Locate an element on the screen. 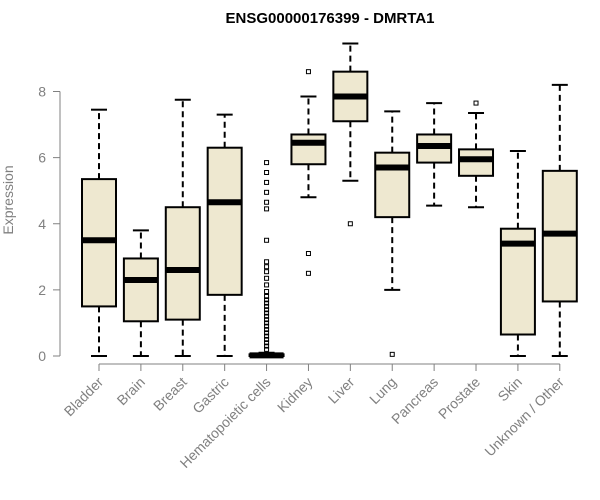 The height and width of the screenshot is (500, 600). box-pancreas is located at coordinates (434, 154).